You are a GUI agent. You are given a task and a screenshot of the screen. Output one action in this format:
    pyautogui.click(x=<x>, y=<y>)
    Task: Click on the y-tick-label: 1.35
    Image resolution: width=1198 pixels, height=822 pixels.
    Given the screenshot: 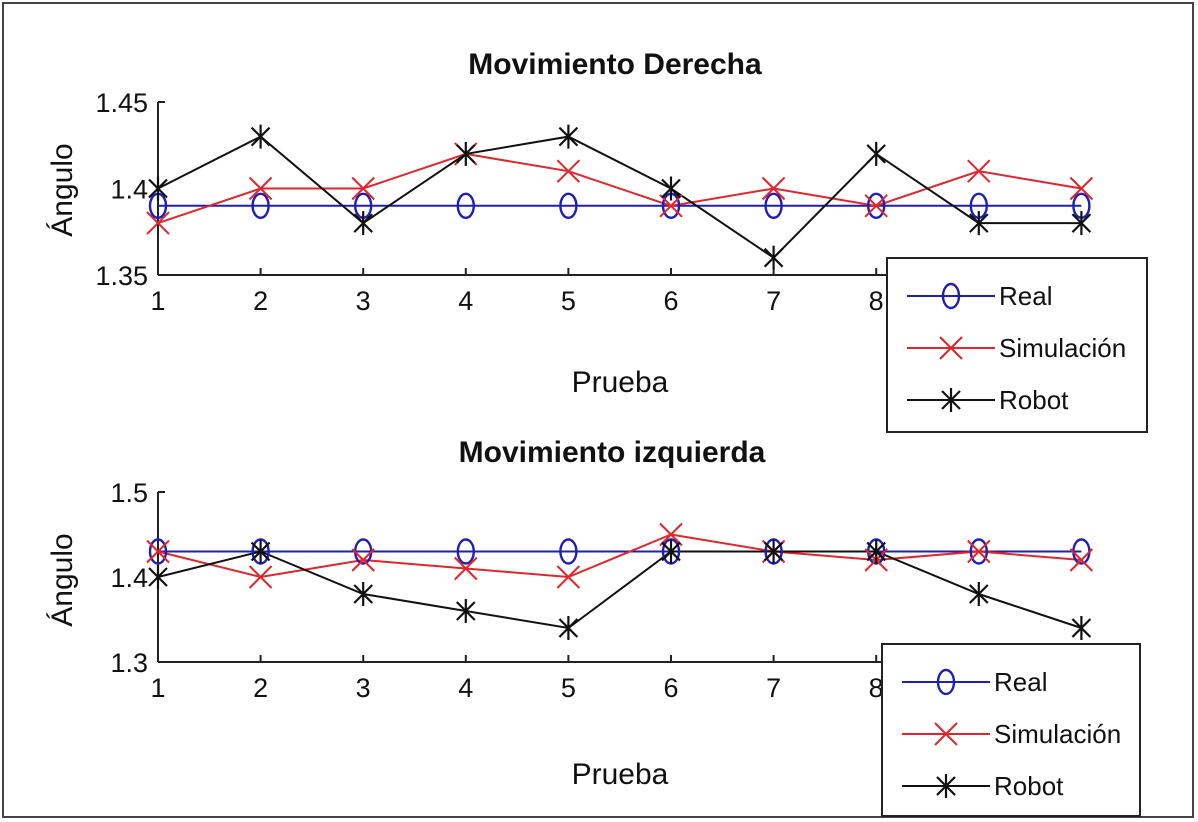 What is the action you would take?
    pyautogui.click(x=121, y=276)
    